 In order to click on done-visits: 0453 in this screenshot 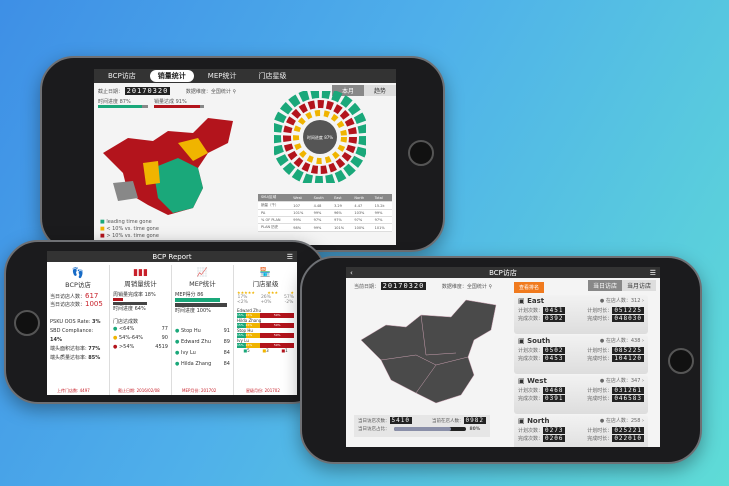, I will do `click(554, 358)`.